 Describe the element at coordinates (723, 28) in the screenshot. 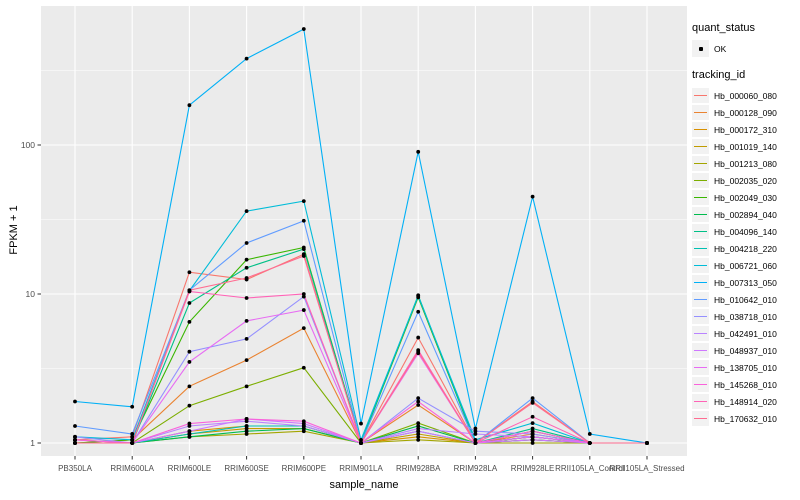

I see `legend-quant-status-title: quant_status` at that location.